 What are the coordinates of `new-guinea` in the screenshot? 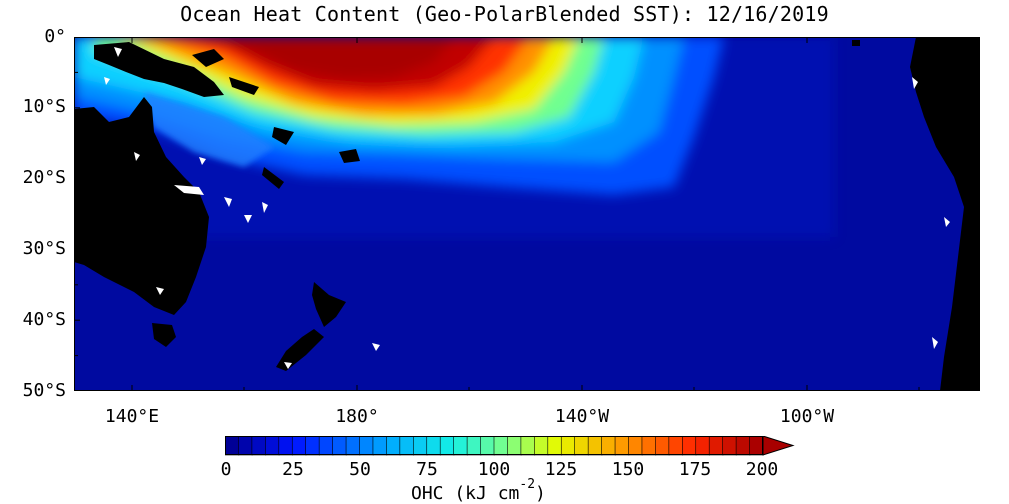 It's located at (159, 69).